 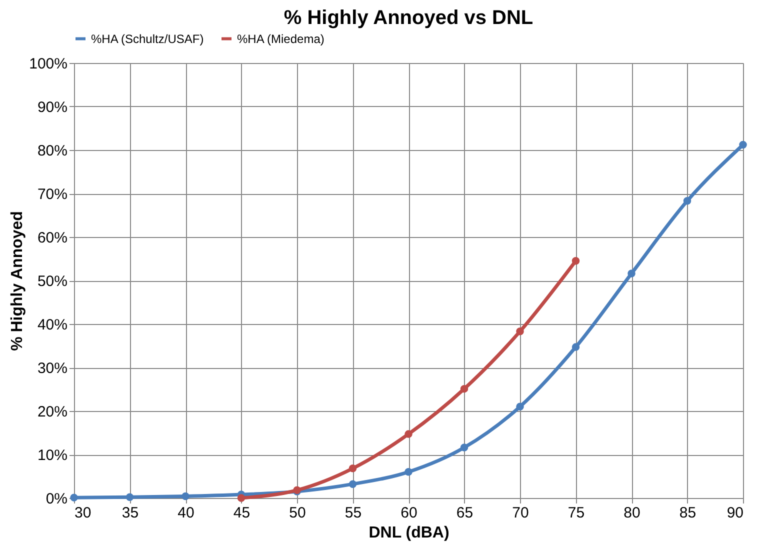 What do you see at coordinates (17, 281) in the screenshot?
I see `y-axis-title: % Highly Annoyed` at bounding box center [17, 281].